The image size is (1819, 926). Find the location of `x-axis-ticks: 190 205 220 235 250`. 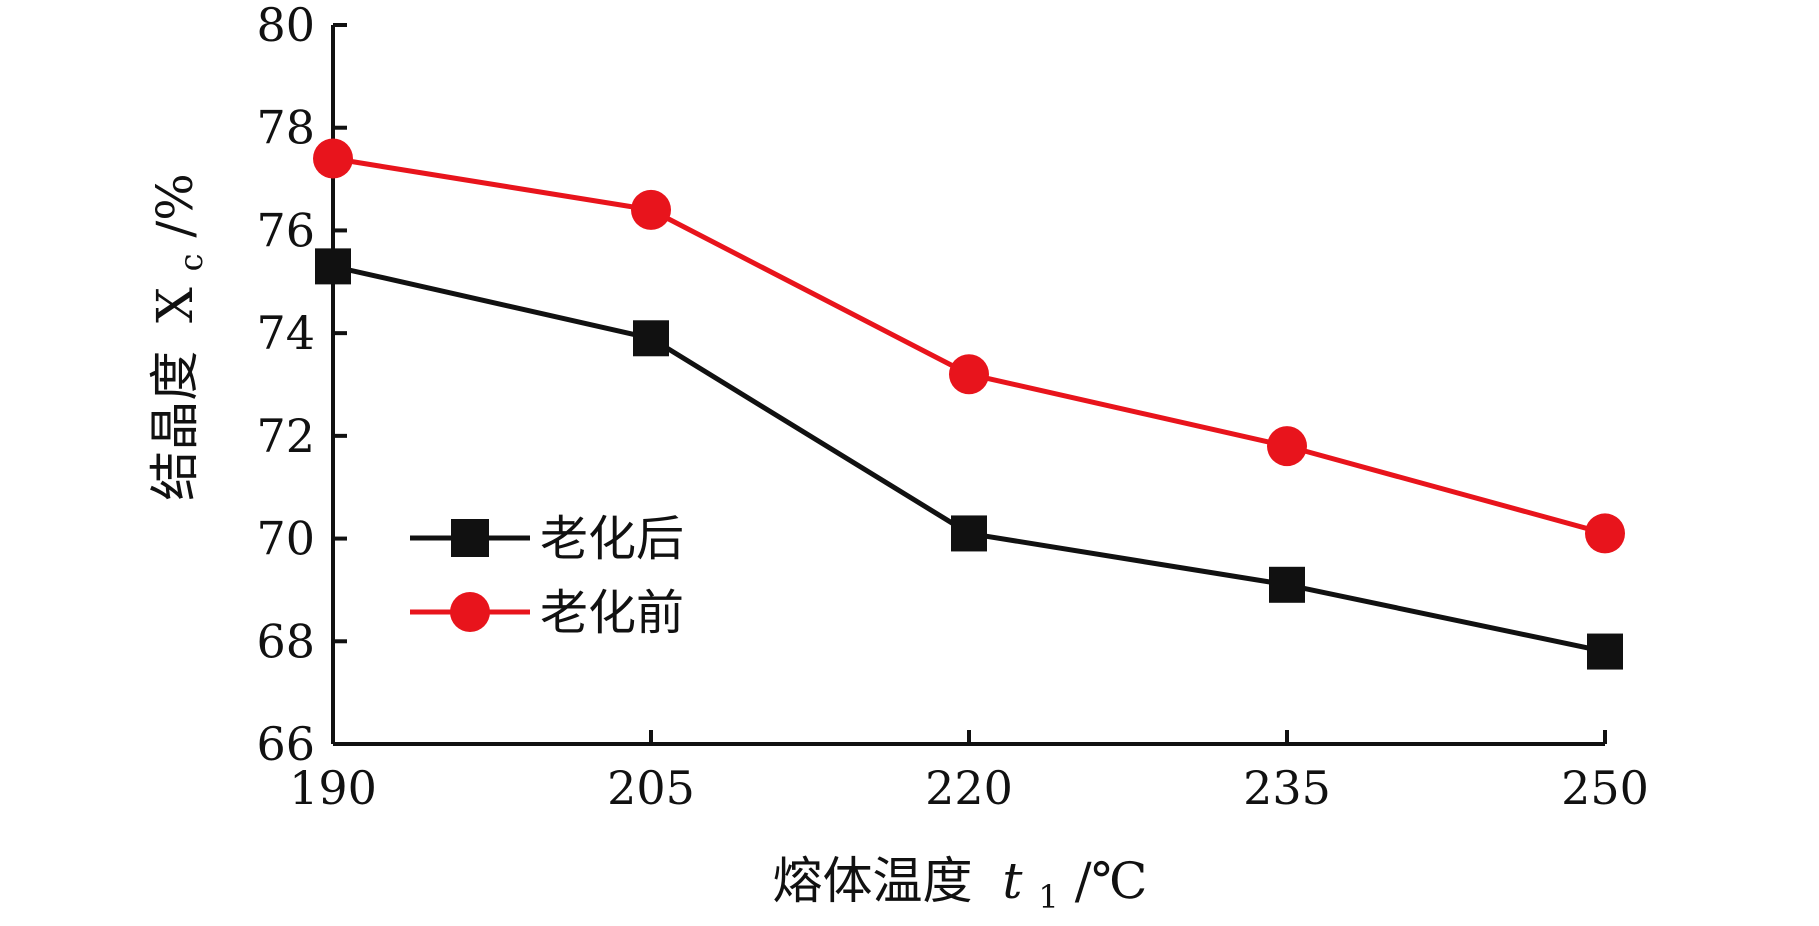

x-axis-ticks: 190 205 220 235 250 is located at coordinates (969, 772).